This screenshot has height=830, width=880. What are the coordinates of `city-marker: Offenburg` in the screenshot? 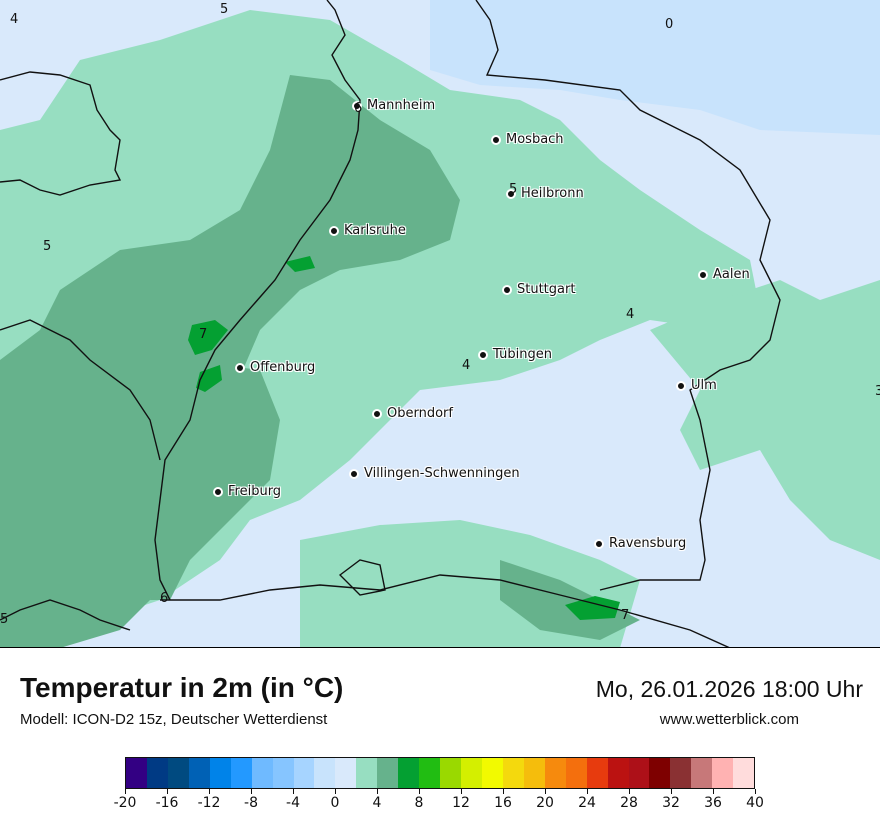 It's located at (275, 367).